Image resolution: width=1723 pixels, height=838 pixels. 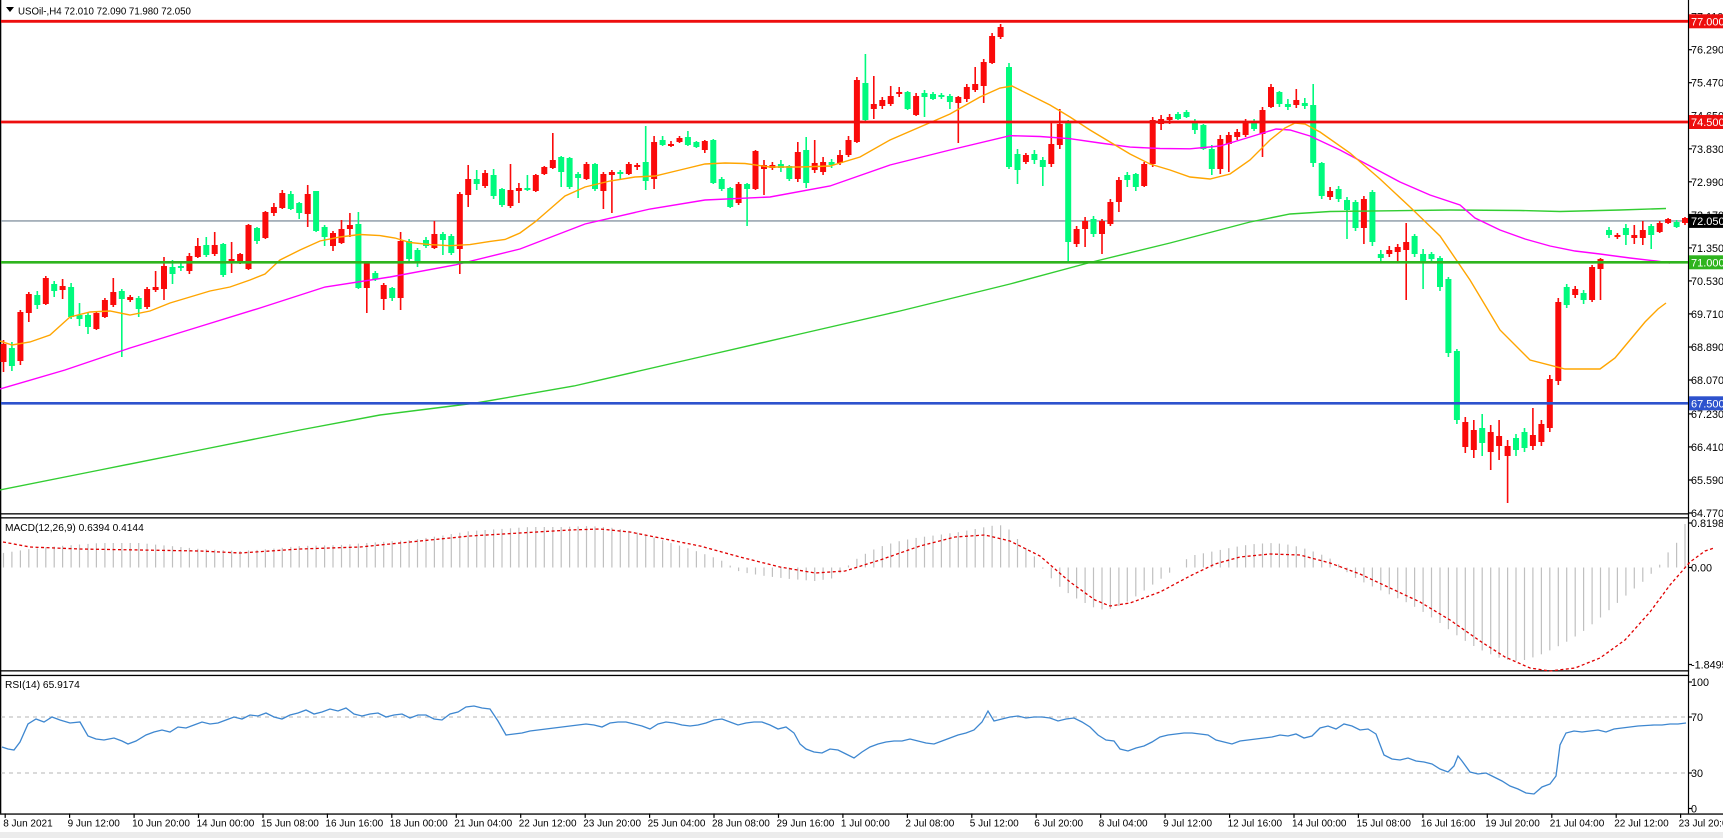 I want to click on svg-text: 16 Jul 16:00, so click(x=1448, y=824).